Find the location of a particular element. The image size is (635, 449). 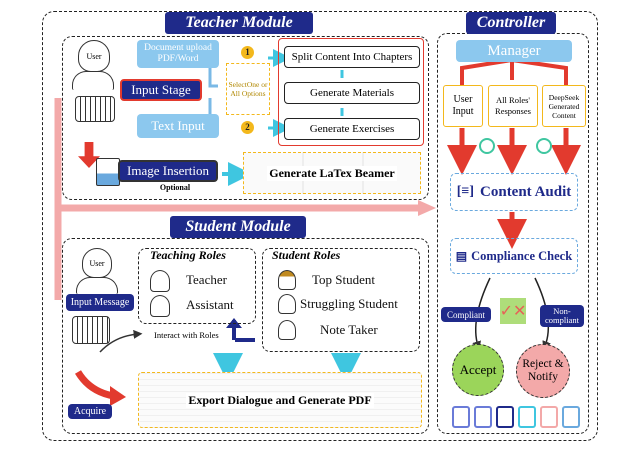

clipboard-icon: ▤ is located at coordinates (461, 255).